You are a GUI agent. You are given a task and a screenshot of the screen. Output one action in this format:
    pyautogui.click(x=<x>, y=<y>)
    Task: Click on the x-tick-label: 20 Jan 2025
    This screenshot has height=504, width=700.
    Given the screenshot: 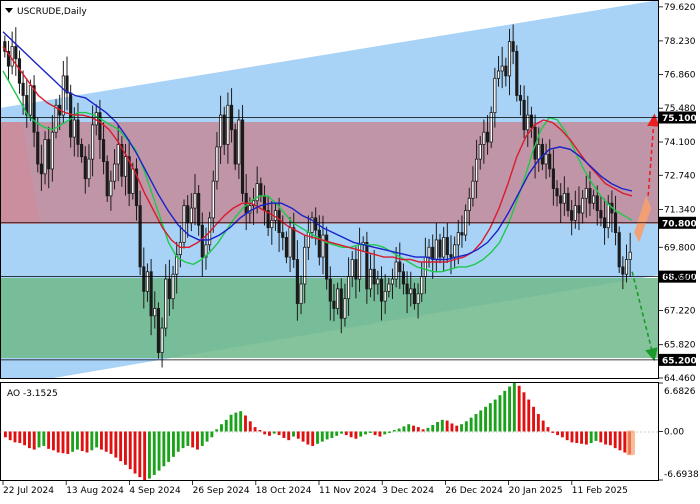 What is the action you would take?
    pyautogui.click(x=536, y=491)
    